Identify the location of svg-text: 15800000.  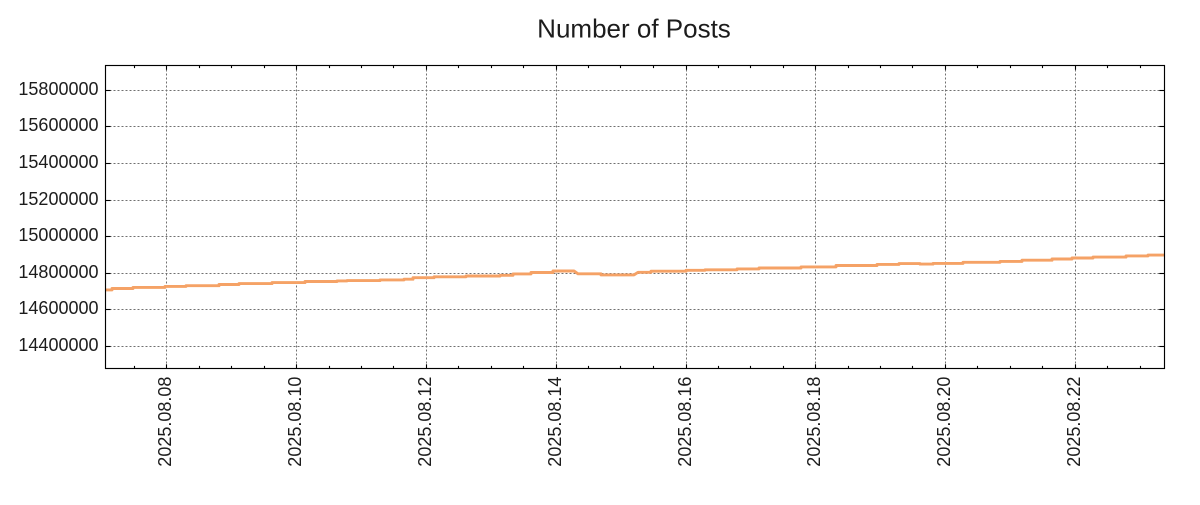
(58, 89).